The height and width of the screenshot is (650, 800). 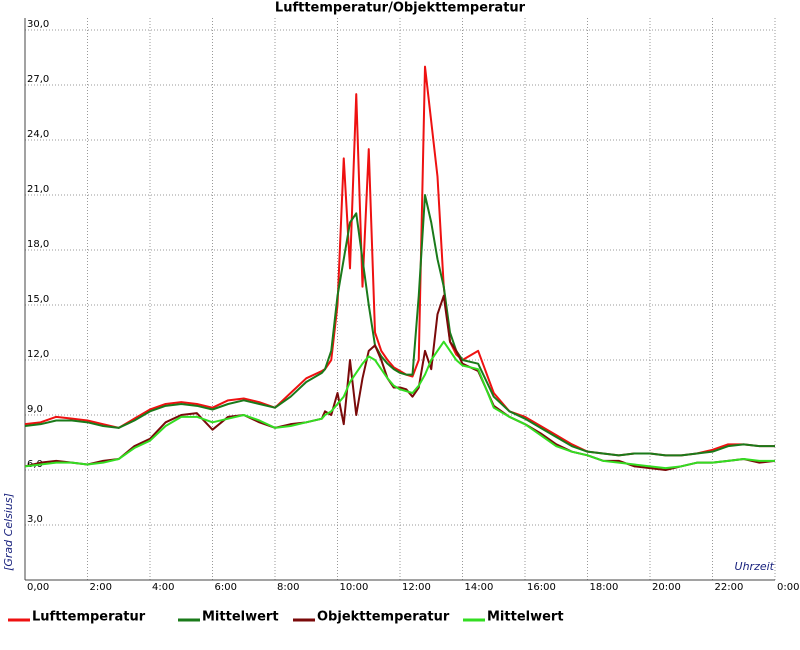 What do you see at coordinates (541, 587) in the screenshot?
I see `x-tick-label: 16:00` at bounding box center [541, 587].